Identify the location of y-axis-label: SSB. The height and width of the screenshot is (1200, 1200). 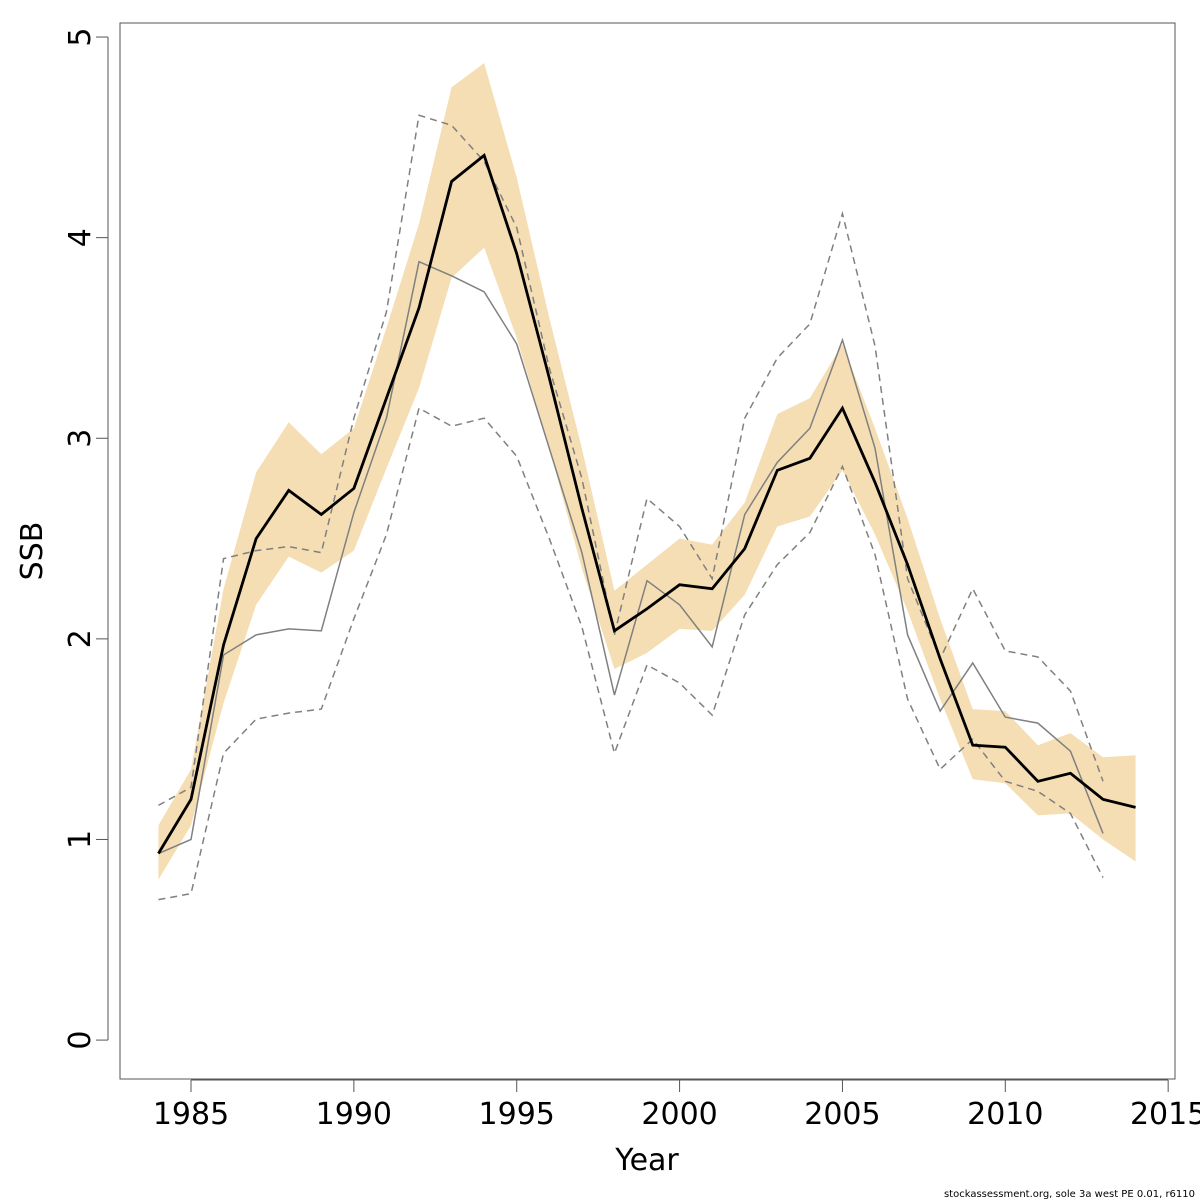
(32, 551).